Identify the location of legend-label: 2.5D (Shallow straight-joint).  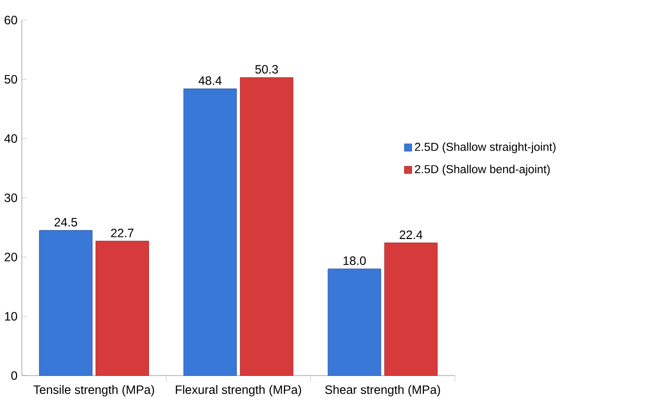
(485, 147).